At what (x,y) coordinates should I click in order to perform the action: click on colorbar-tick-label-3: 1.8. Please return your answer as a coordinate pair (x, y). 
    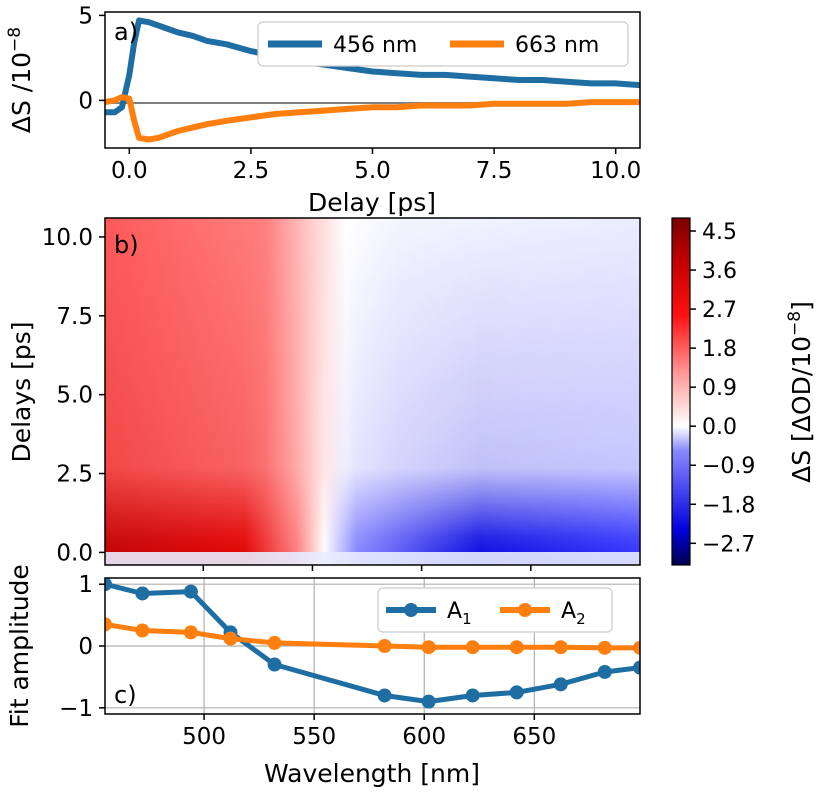
    Looking at the image, I should click on (719, 349).